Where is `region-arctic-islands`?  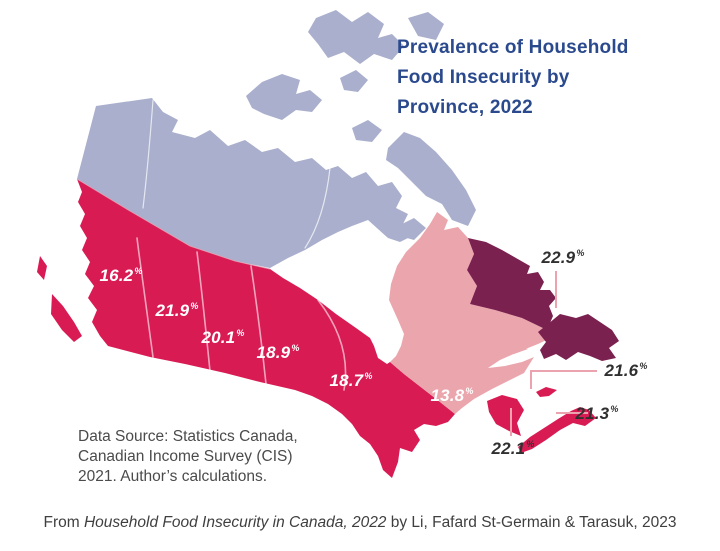 region-arctic-islands is located at coordinates (361, 125).